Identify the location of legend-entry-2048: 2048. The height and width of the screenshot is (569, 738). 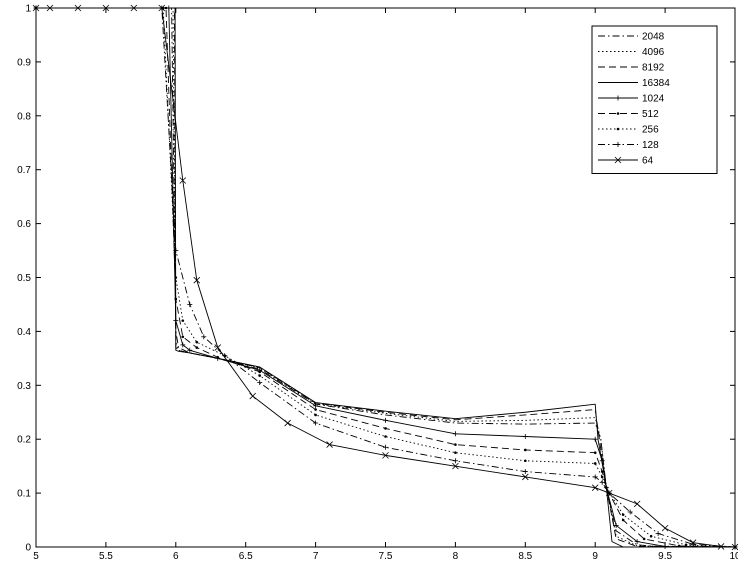
(631, 37).